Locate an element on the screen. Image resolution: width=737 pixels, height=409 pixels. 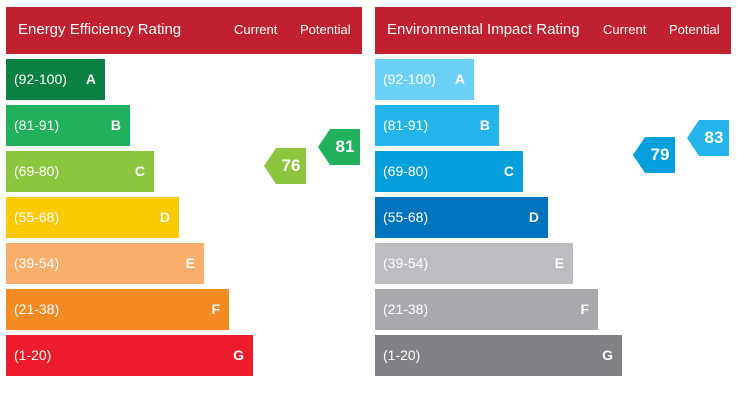
environmental-band-d: (55-68) D is located at coordinates (461, 217).